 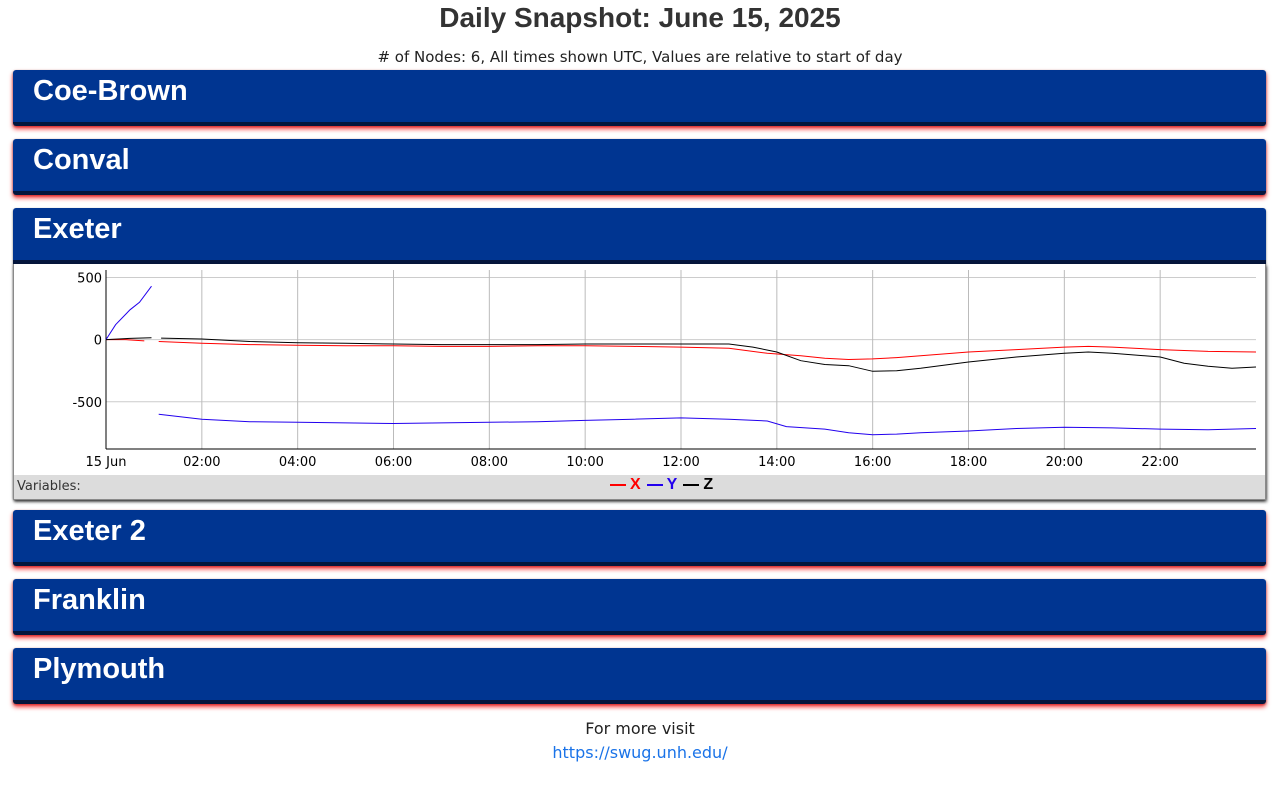 What do you see at coordinates (1159, 462) in the screenshot?
I see `x-tick-label: 22:00` at bounding box center [1159, 462].